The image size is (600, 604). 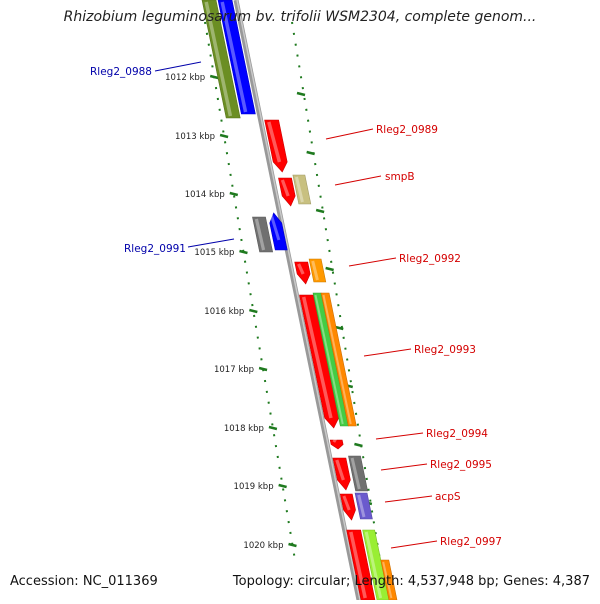 I want to click on gene-feature-g4, so click(x=287, y=192).